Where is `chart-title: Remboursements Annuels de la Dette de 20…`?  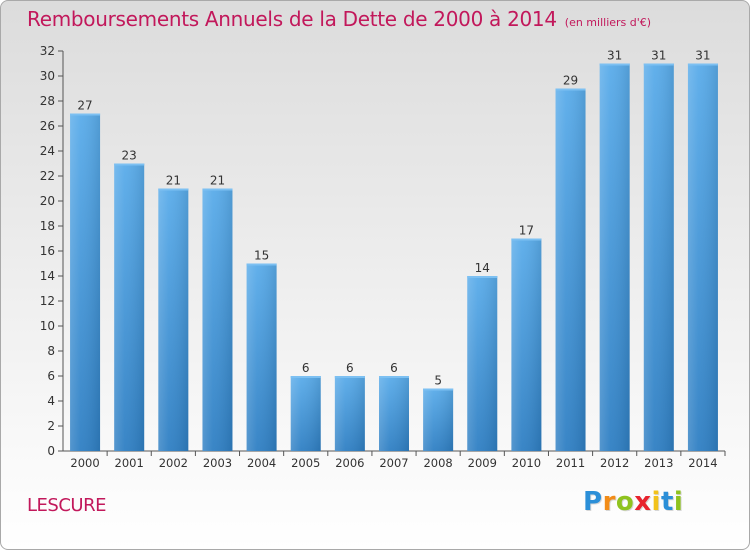
chart-title: Remboursements Annuels de la Dette de 20… is located at coordinates (339, 19).